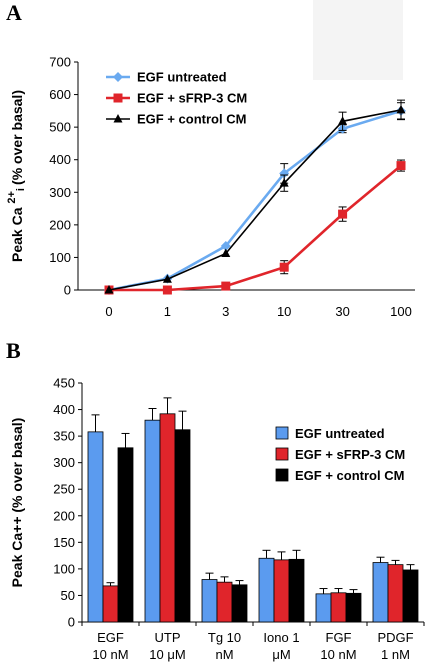 The height and width of the screenshot is (671, 428). Describe the element at coordinates (108, 311) in the screenshot. I see `x-tick-label: 0` at that location.